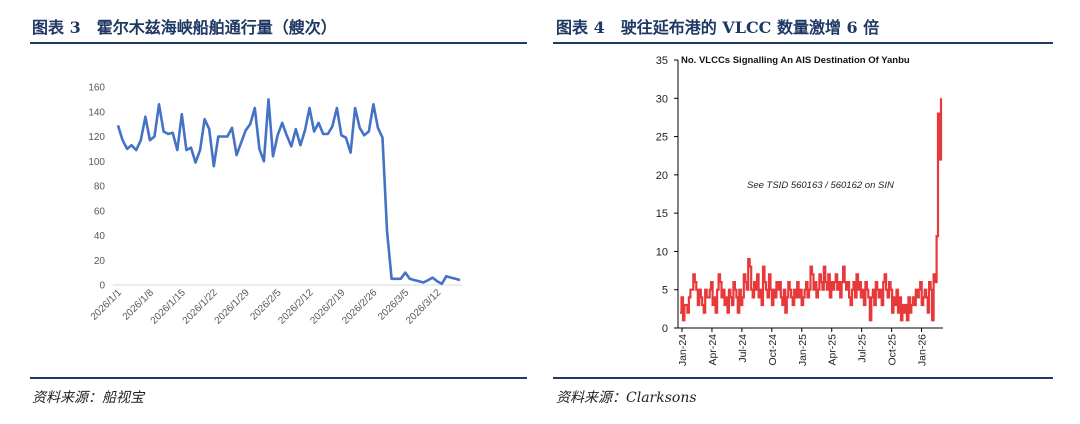  I want to click on y-tick-label: 25, so click(662, 138).